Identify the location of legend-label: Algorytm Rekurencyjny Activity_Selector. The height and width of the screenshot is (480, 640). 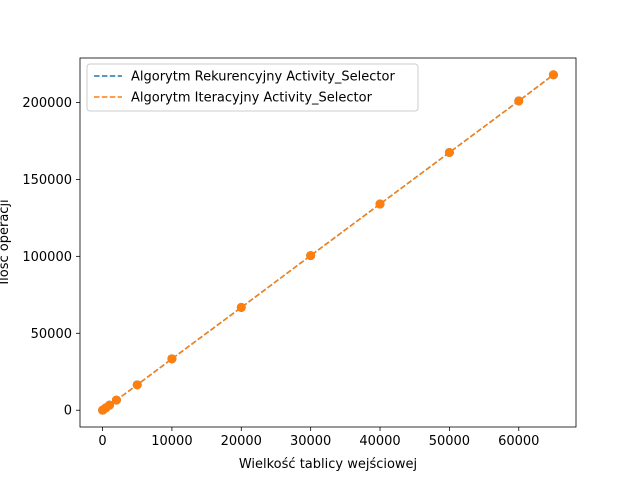
(263, 77).